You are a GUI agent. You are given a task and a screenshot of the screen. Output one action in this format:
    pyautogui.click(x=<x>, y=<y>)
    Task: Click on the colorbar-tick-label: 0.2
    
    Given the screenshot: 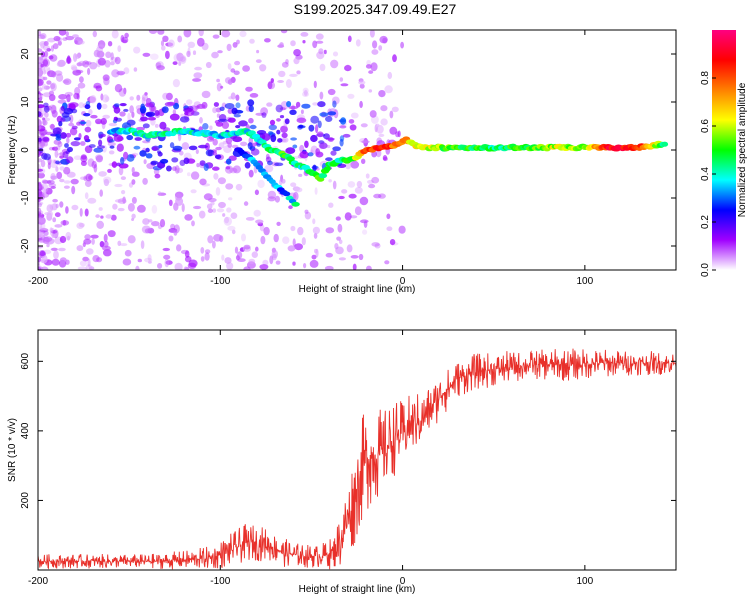 What is the action you would take?
    pyautogui.click(x=705, y=222)
    